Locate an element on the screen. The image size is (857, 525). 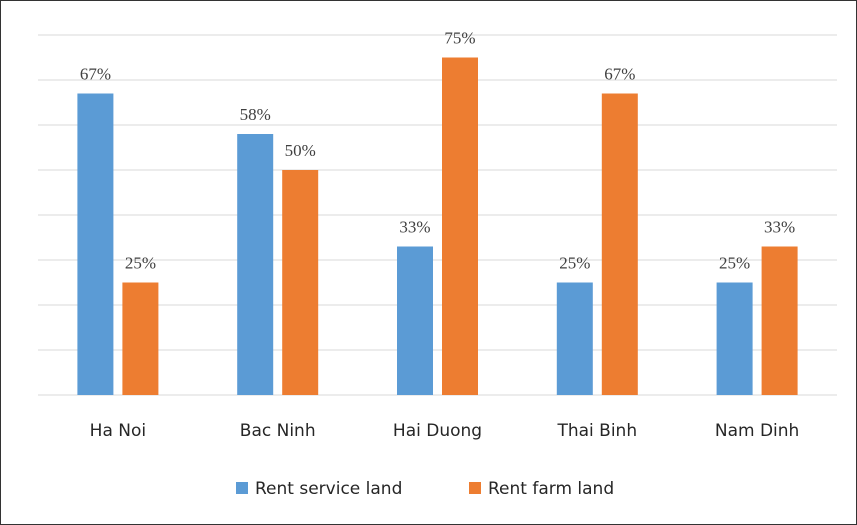
x-tick-label: Bac Ninh is located at coordinates (278, 431).